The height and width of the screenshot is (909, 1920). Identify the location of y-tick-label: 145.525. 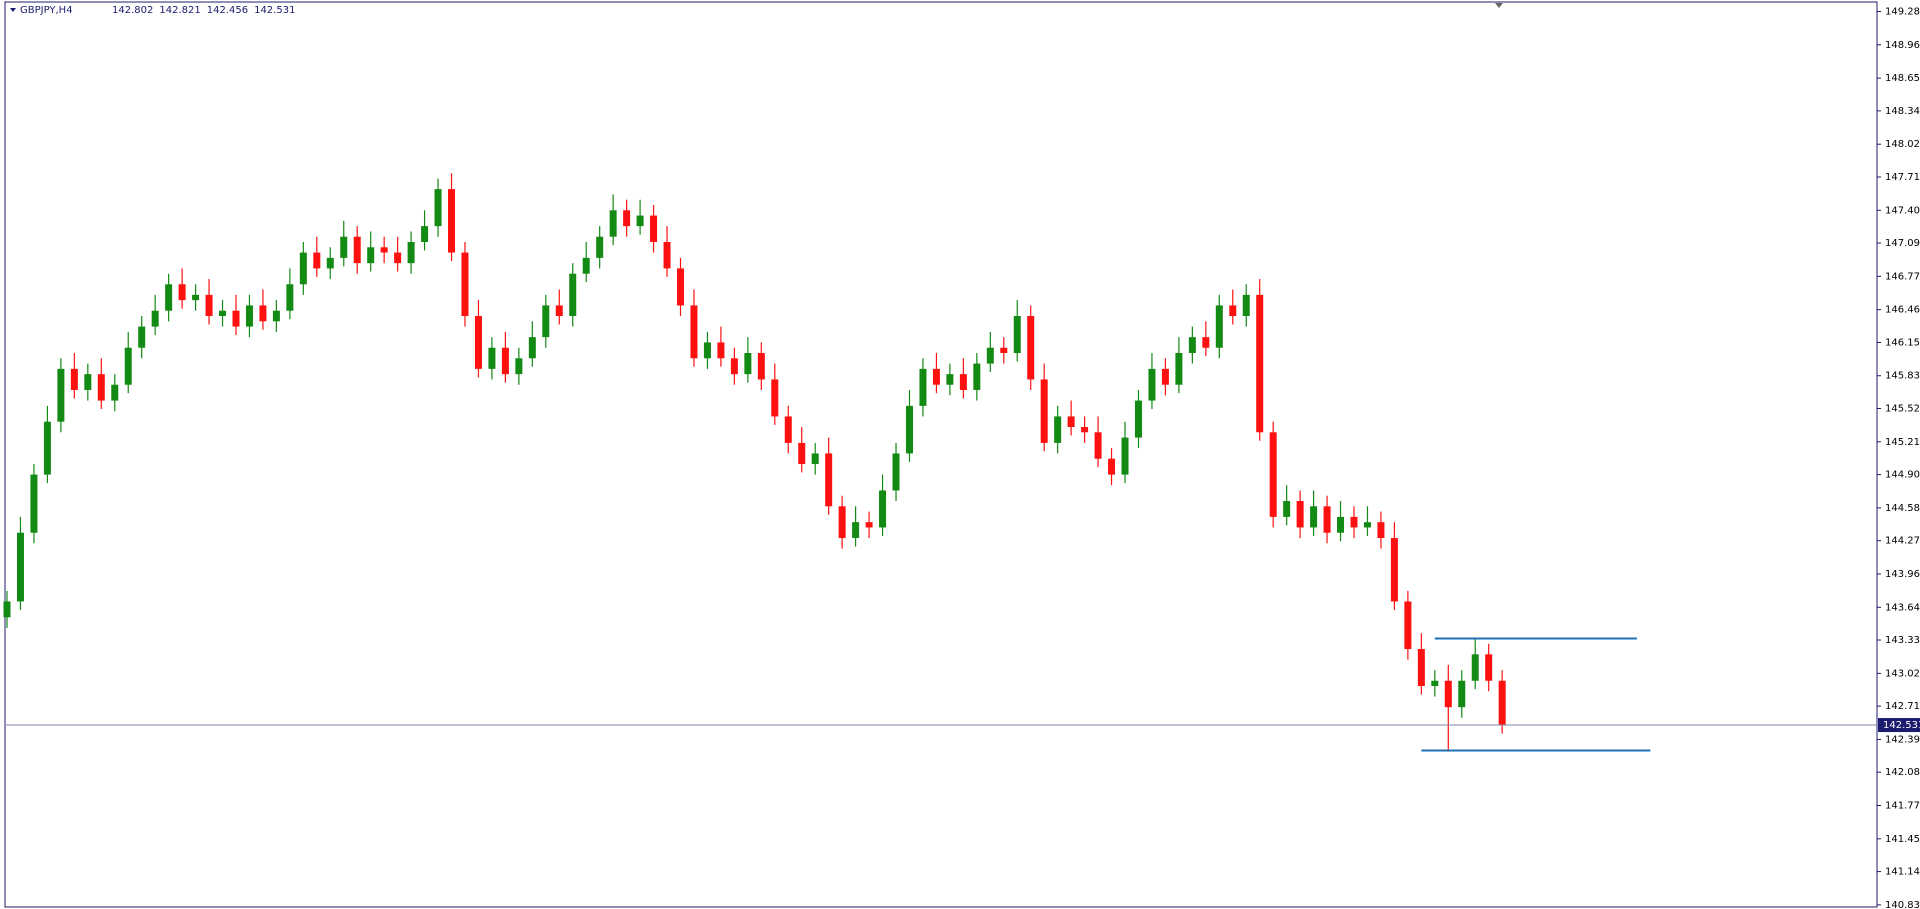
(1902, 409).